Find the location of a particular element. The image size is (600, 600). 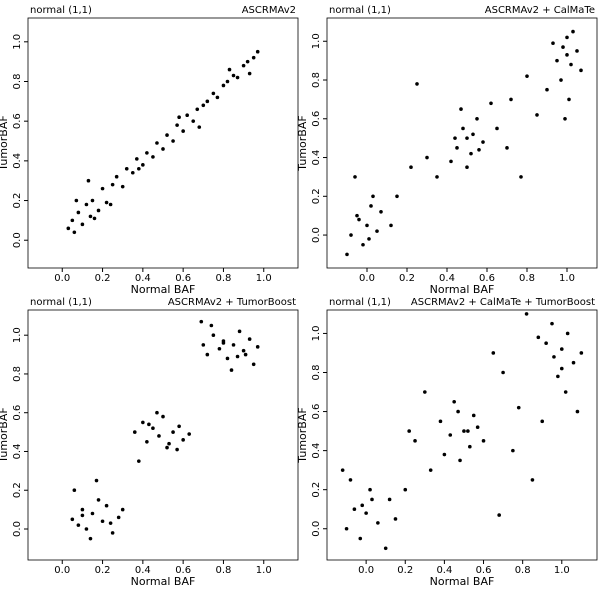

panel-title: ASCRMAv2 + TumorBoost is located at coordinates (232, 302).